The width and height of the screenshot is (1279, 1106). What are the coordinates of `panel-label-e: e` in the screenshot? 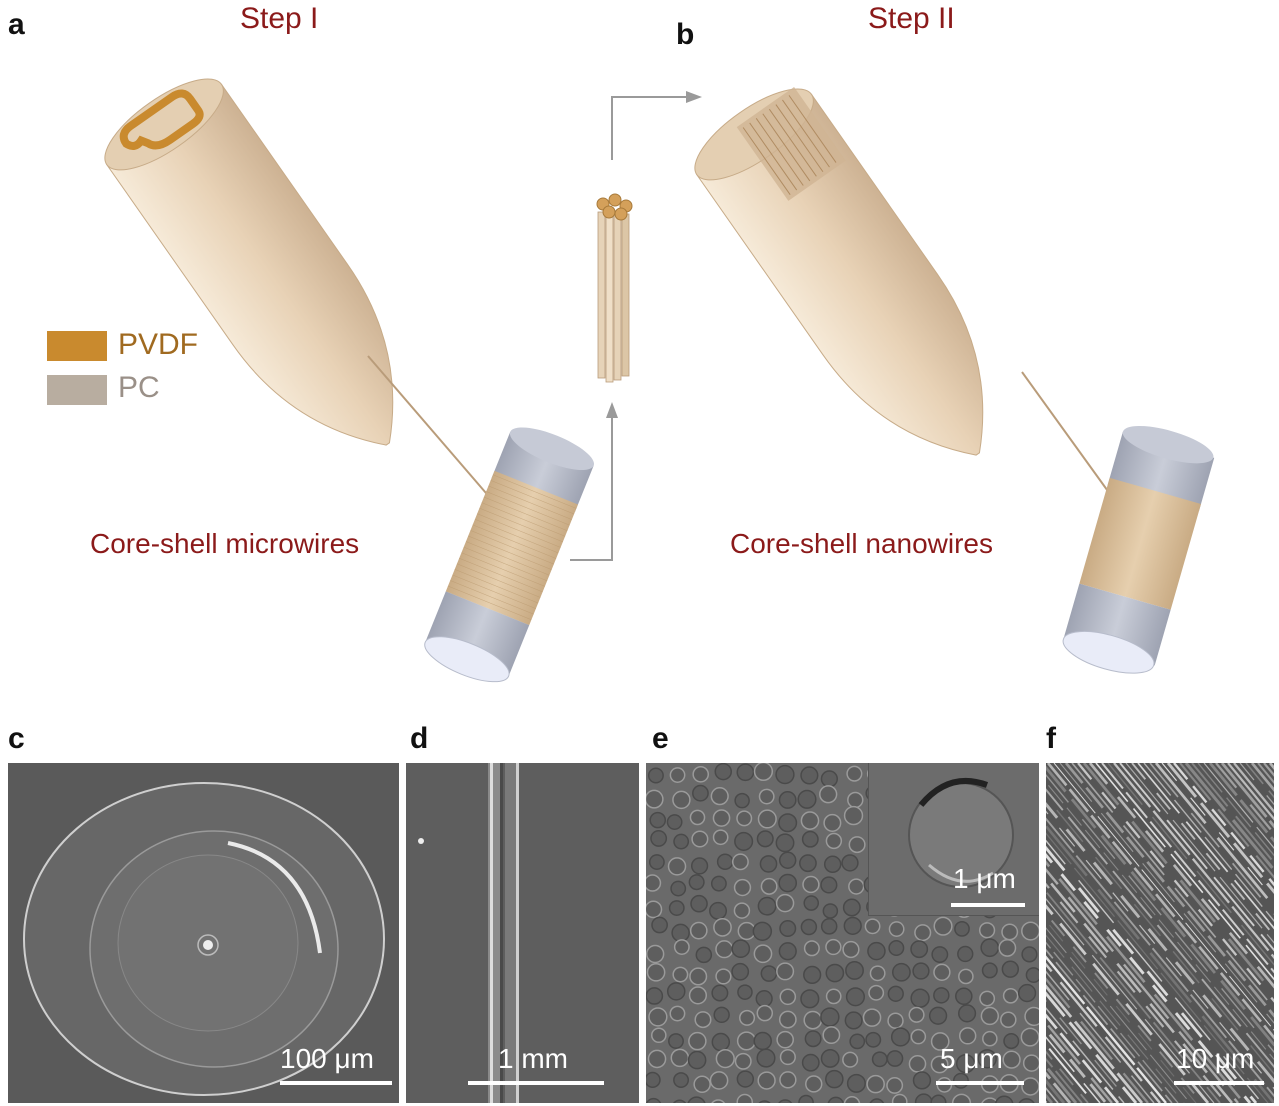 It's located at (660, 738).